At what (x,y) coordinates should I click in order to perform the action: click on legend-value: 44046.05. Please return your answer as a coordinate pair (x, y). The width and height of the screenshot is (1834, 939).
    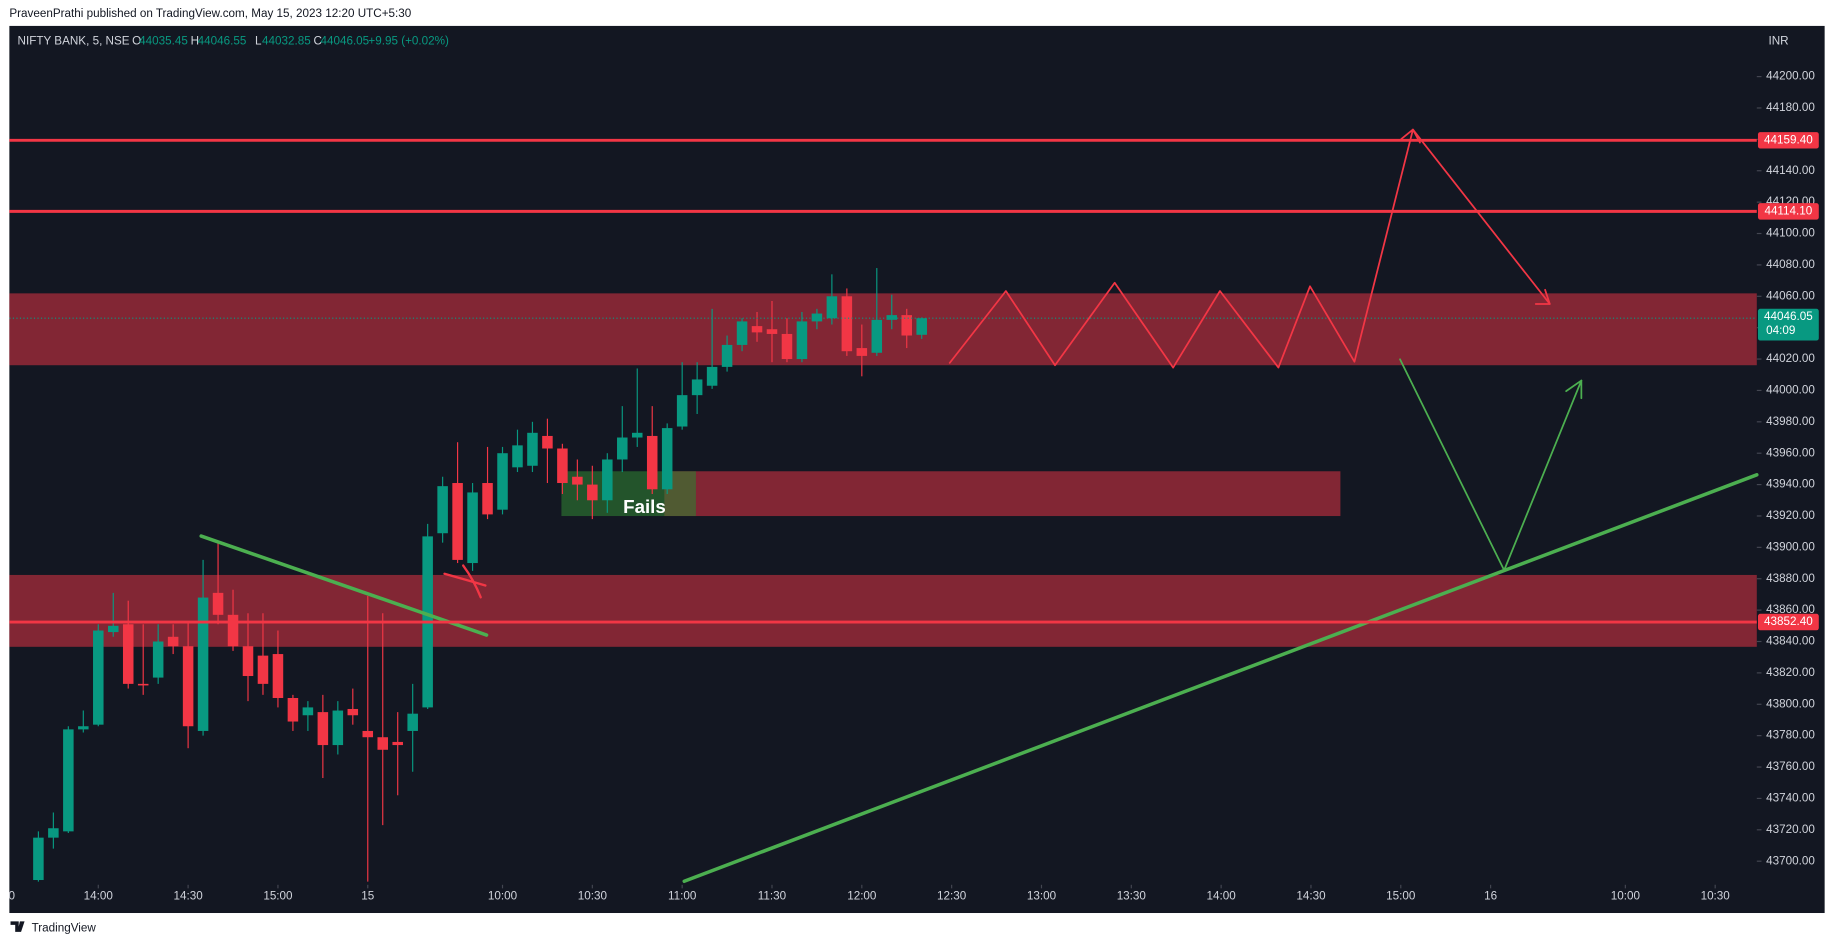
    Looking at the image, I should click on (344, 40).